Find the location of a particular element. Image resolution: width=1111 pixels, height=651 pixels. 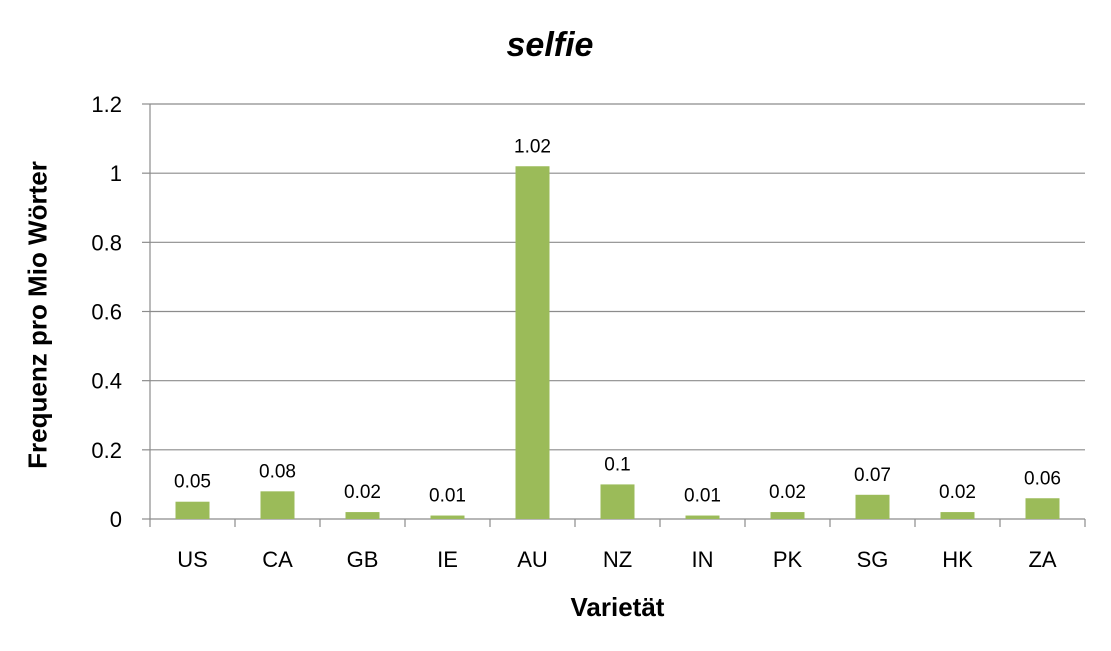

x-tick-label: IN is located at coordinates (703, 559).